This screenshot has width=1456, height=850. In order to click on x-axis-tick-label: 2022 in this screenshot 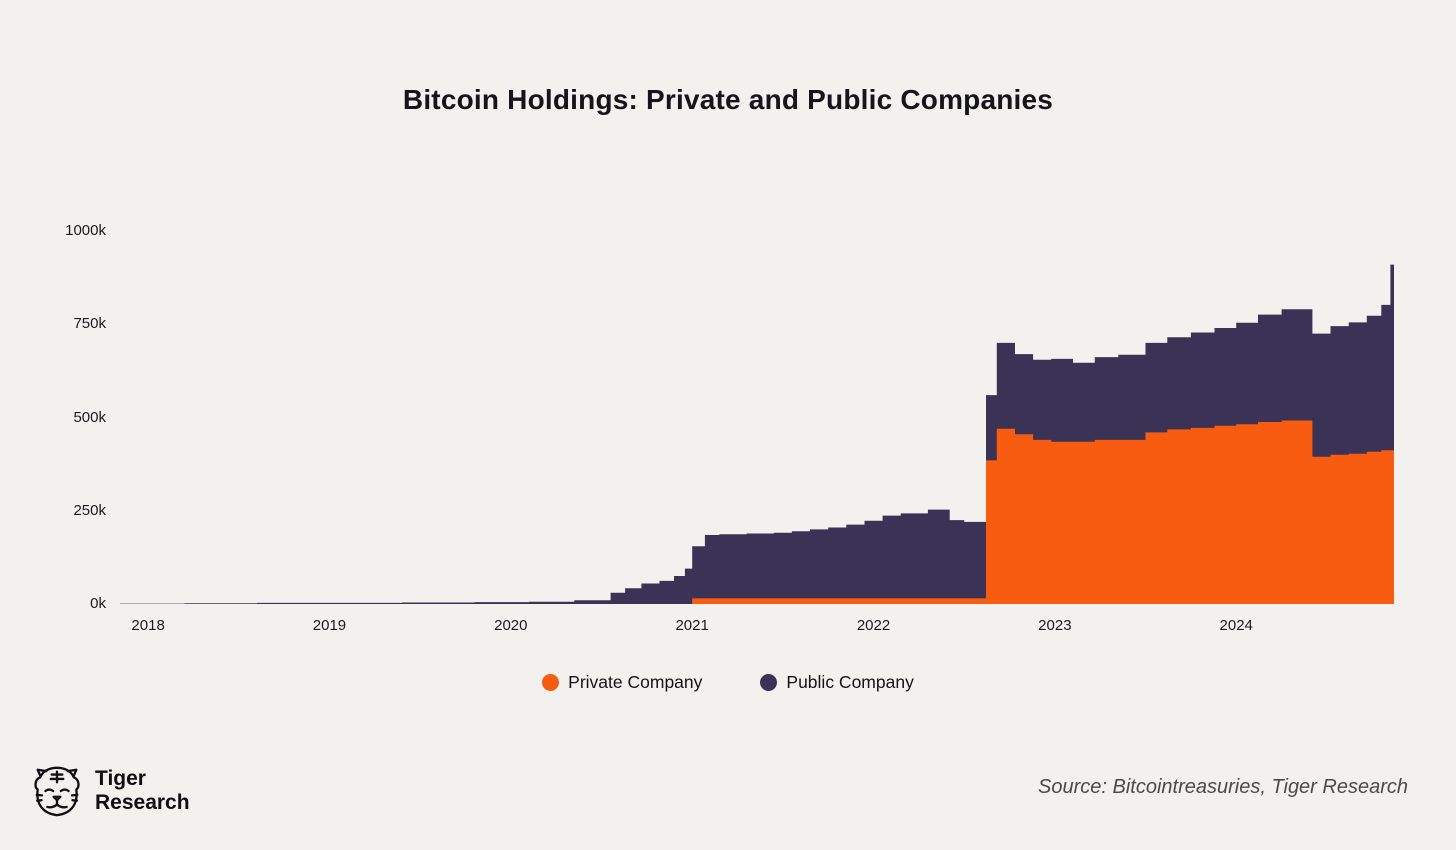, I will do `click(873, 625)`.